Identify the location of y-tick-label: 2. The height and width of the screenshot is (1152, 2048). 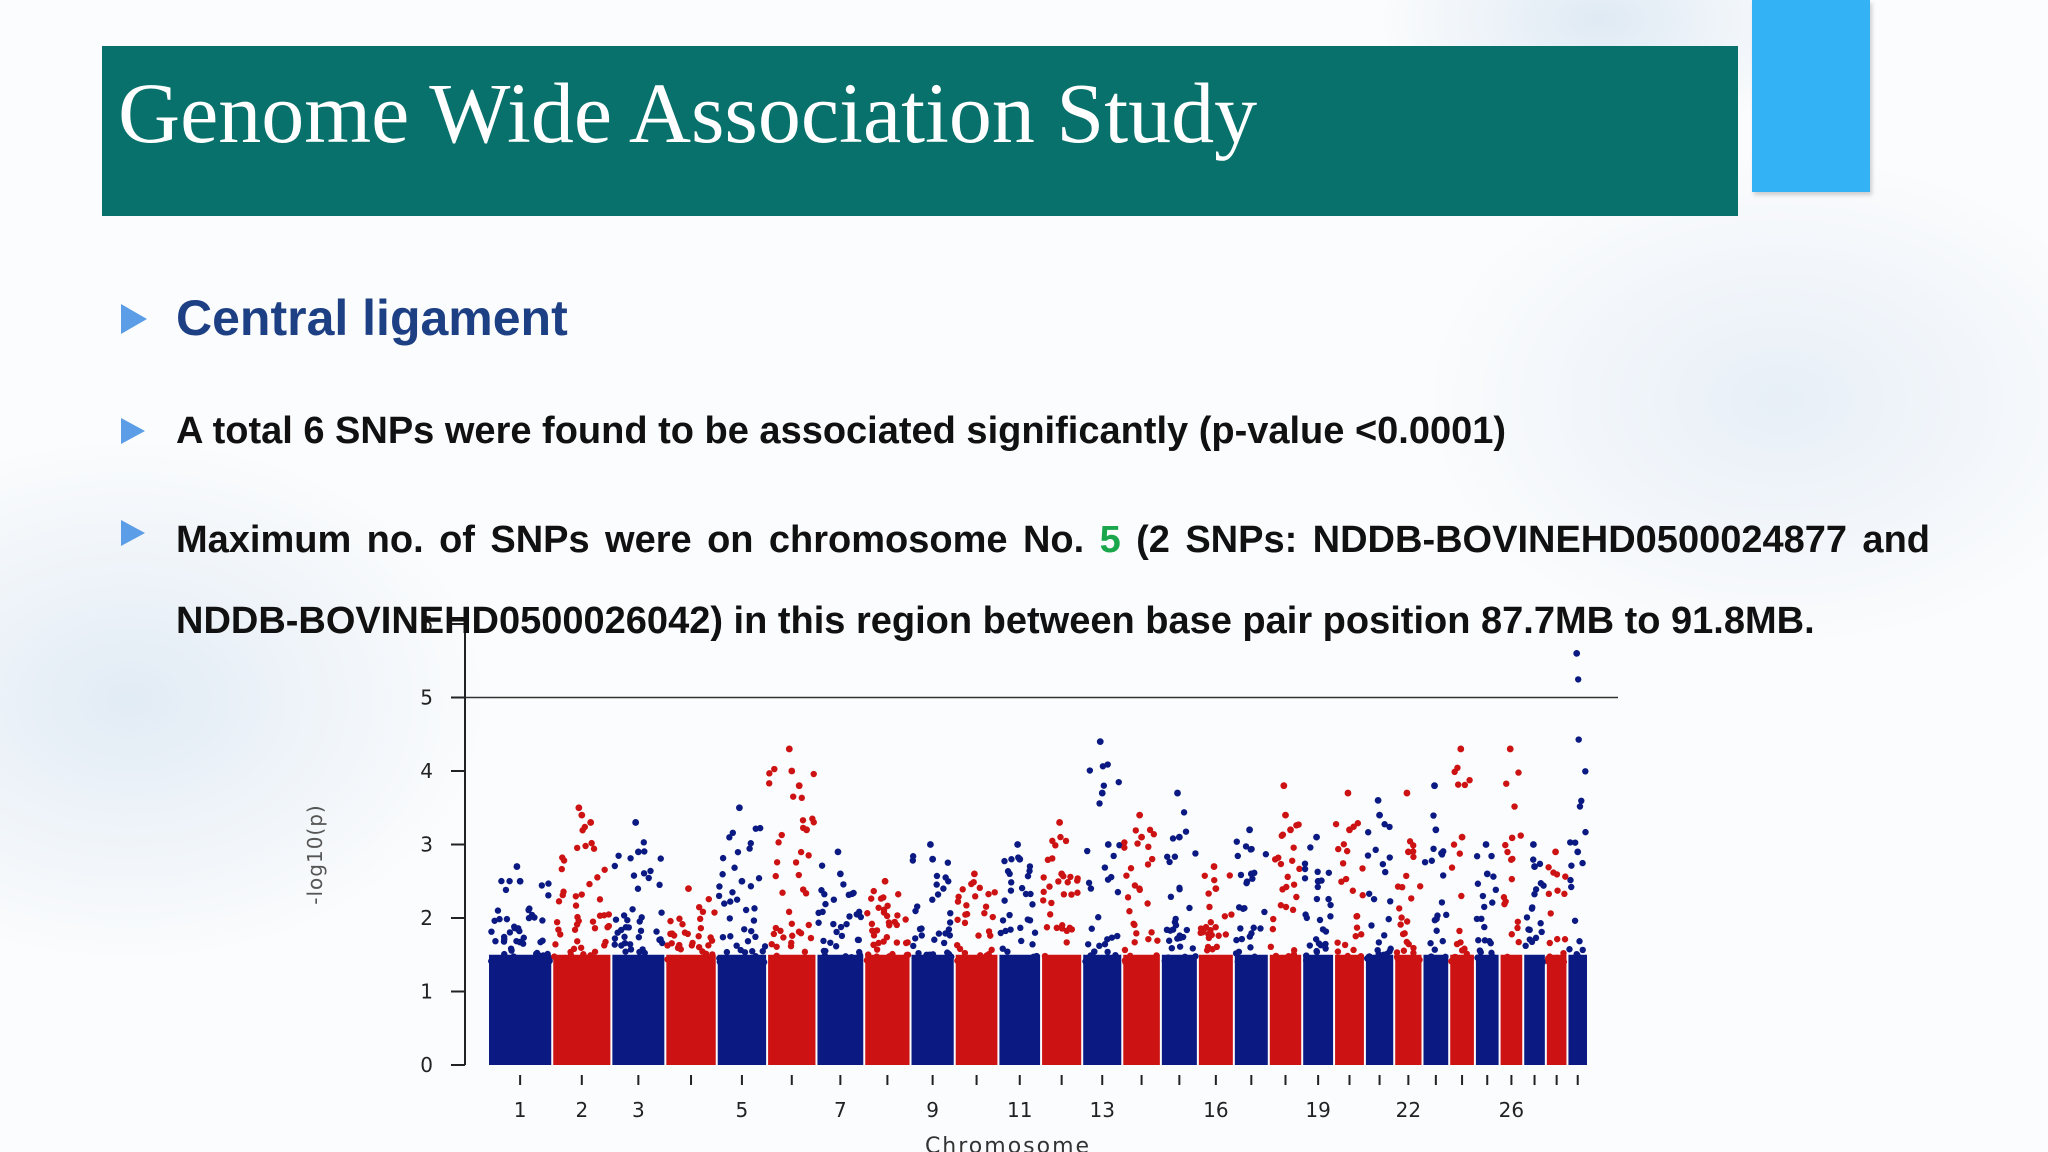
(426, 918).